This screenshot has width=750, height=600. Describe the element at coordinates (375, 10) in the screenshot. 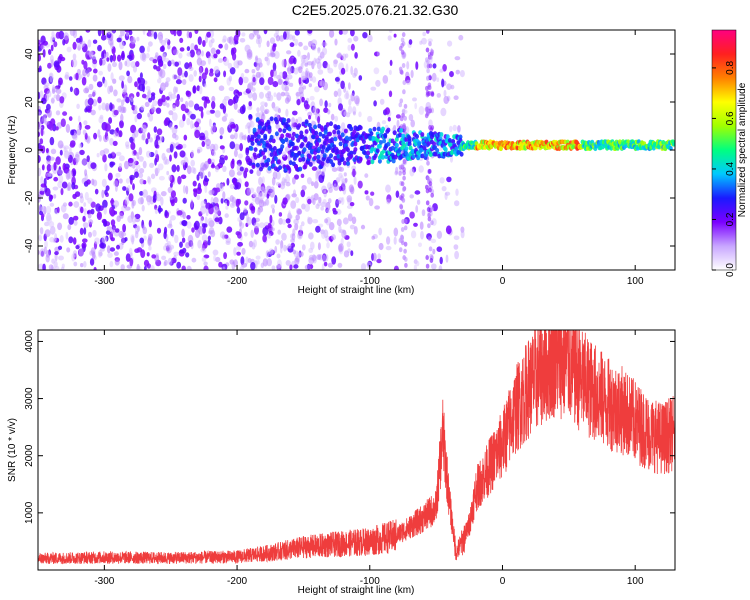

I see `page-title: C2E5.2025.076.21.32.G30` at that location.